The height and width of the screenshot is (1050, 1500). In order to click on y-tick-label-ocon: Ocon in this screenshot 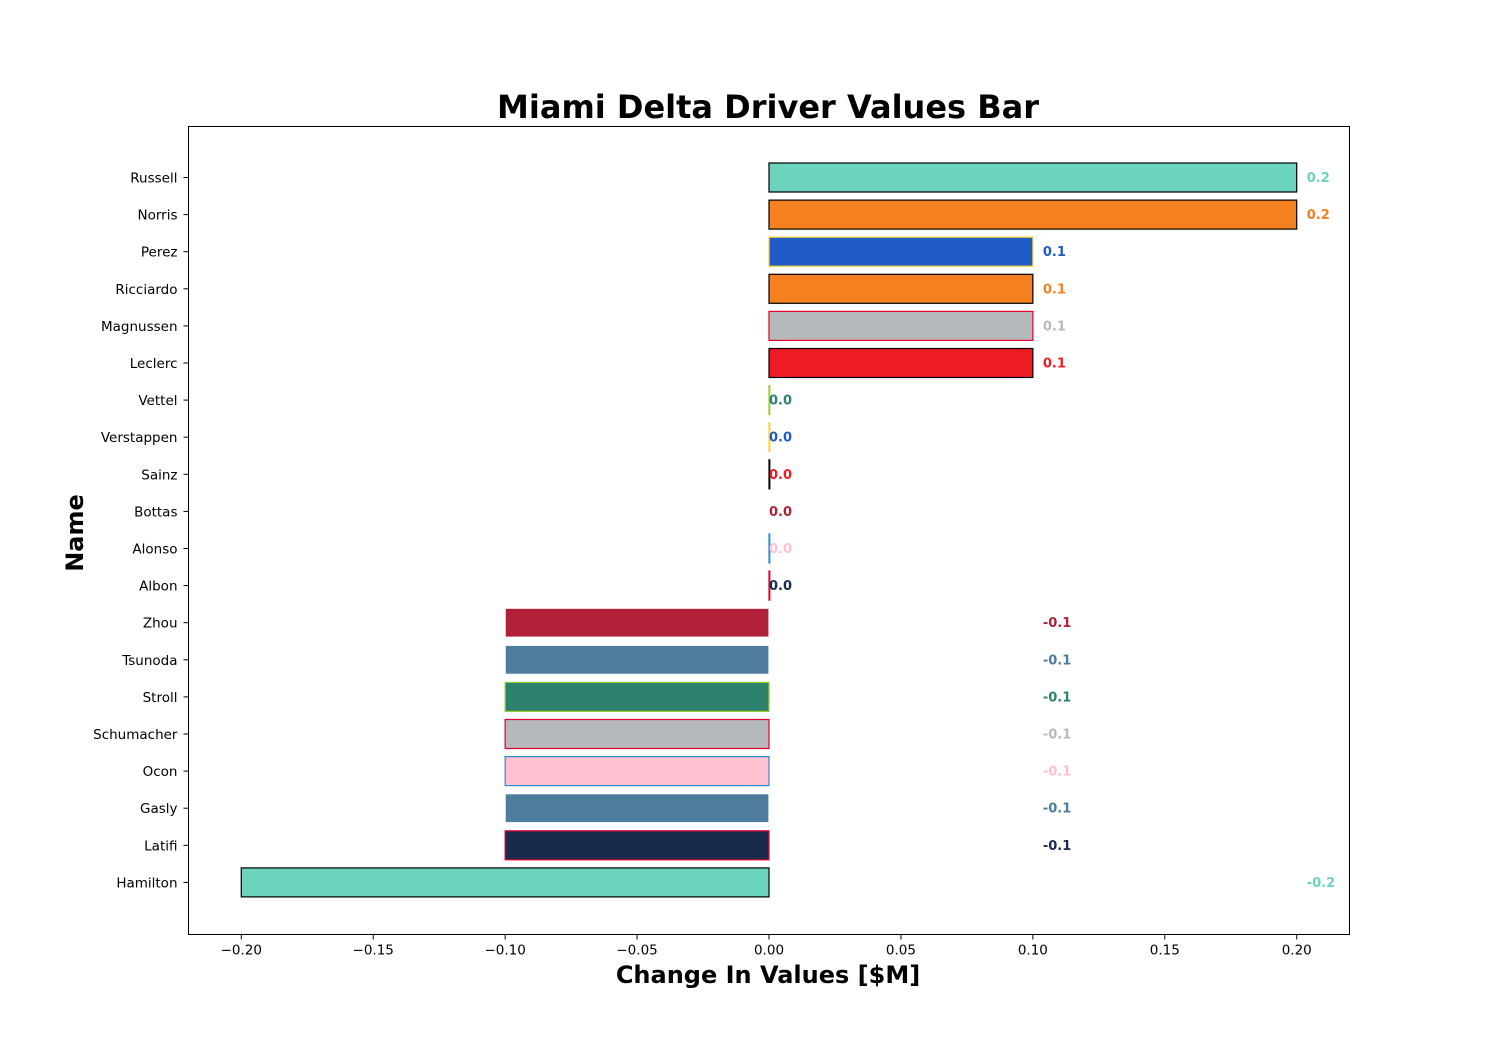, I will do `click(160, 772)`.